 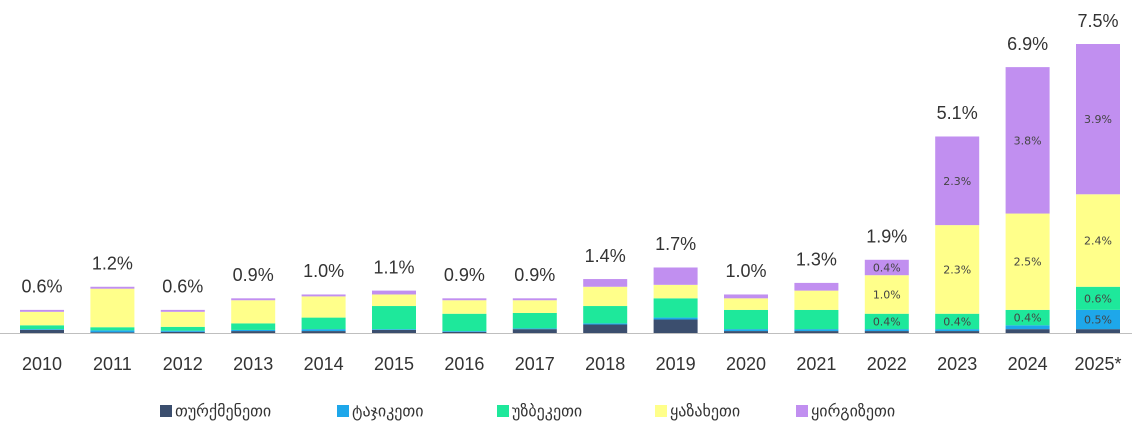 What do you see at coordinates (1027, 44) in the screenshot?
I see `total-label: 6.9%` at bounding box center [1027, 44].